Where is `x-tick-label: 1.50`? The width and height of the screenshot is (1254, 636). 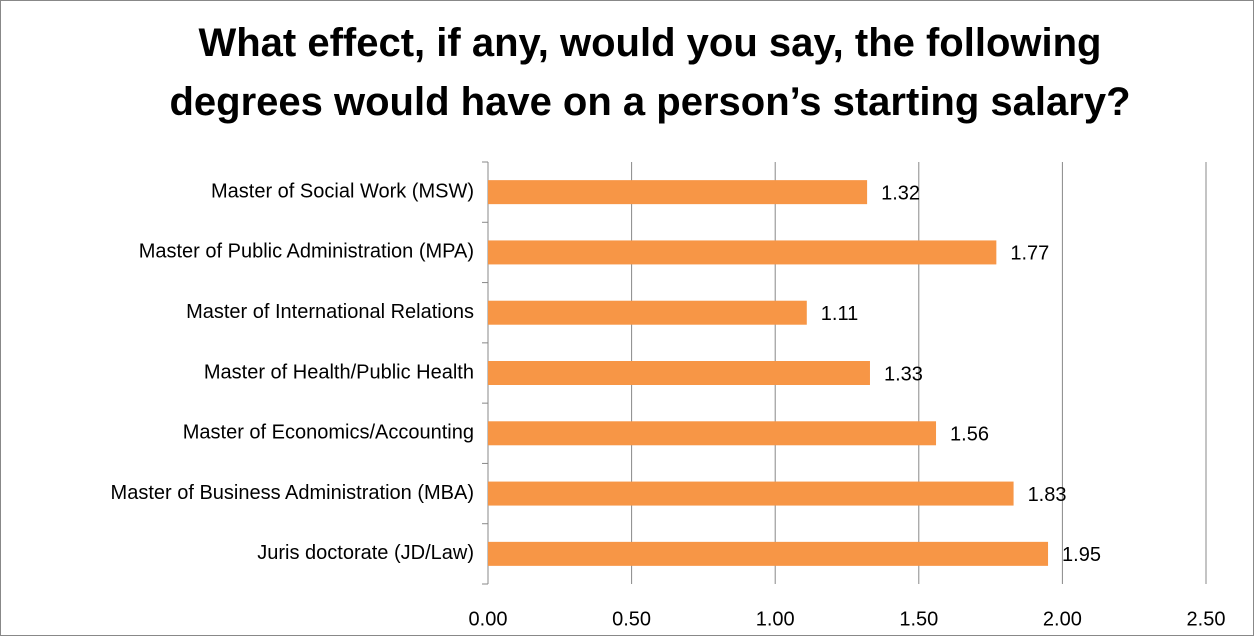 x-tick-label: 1.50 is located at coordinates (918, 619).